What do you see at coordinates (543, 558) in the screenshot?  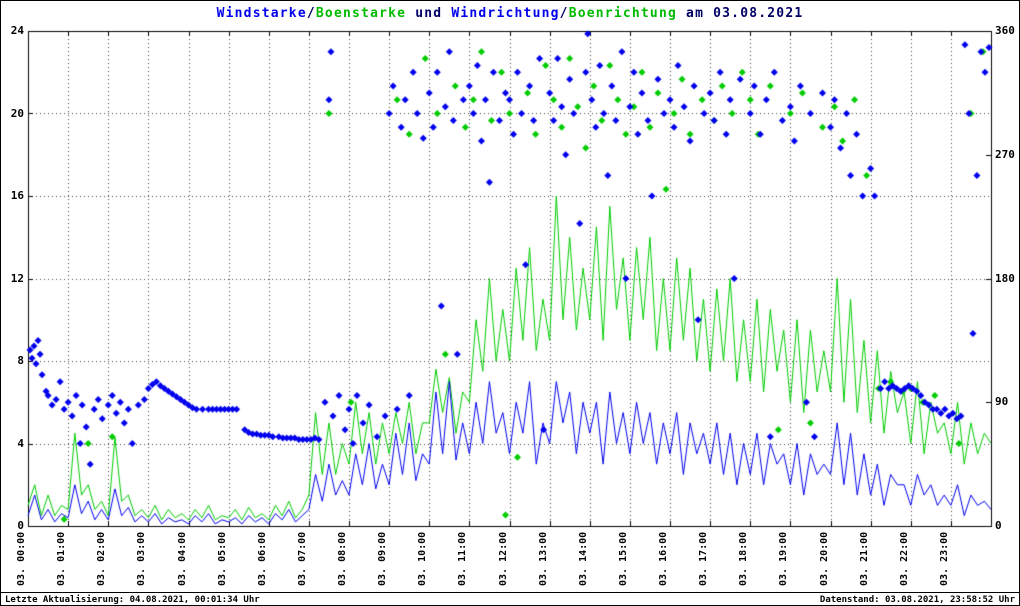 I see `x-axis-label: 03. 13:00` at bounding box center [543, 558].